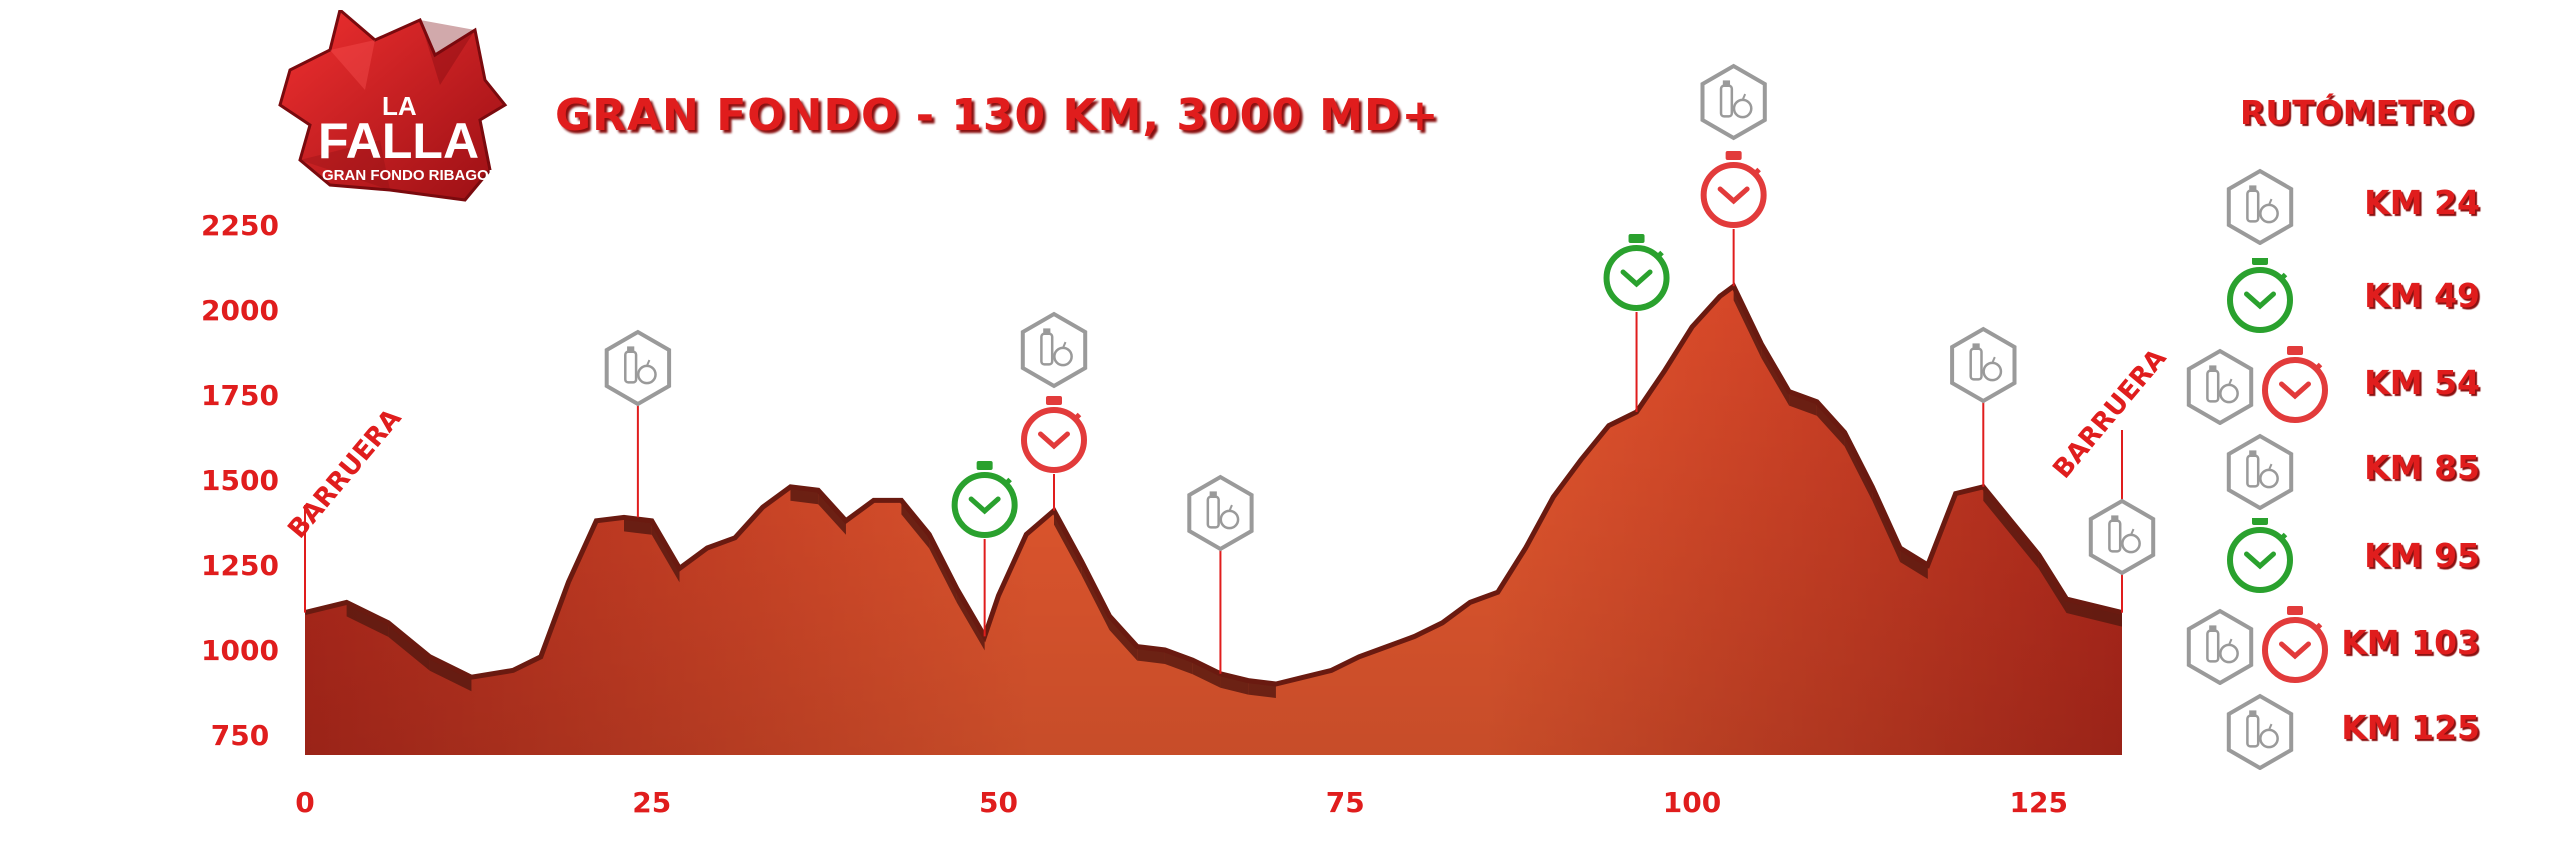 This screenshot has height=850, width=2551. Describe the element at coordinates (2422, 202) in the screenshot. I see `rutometro-item-km: KM 24` at that location.